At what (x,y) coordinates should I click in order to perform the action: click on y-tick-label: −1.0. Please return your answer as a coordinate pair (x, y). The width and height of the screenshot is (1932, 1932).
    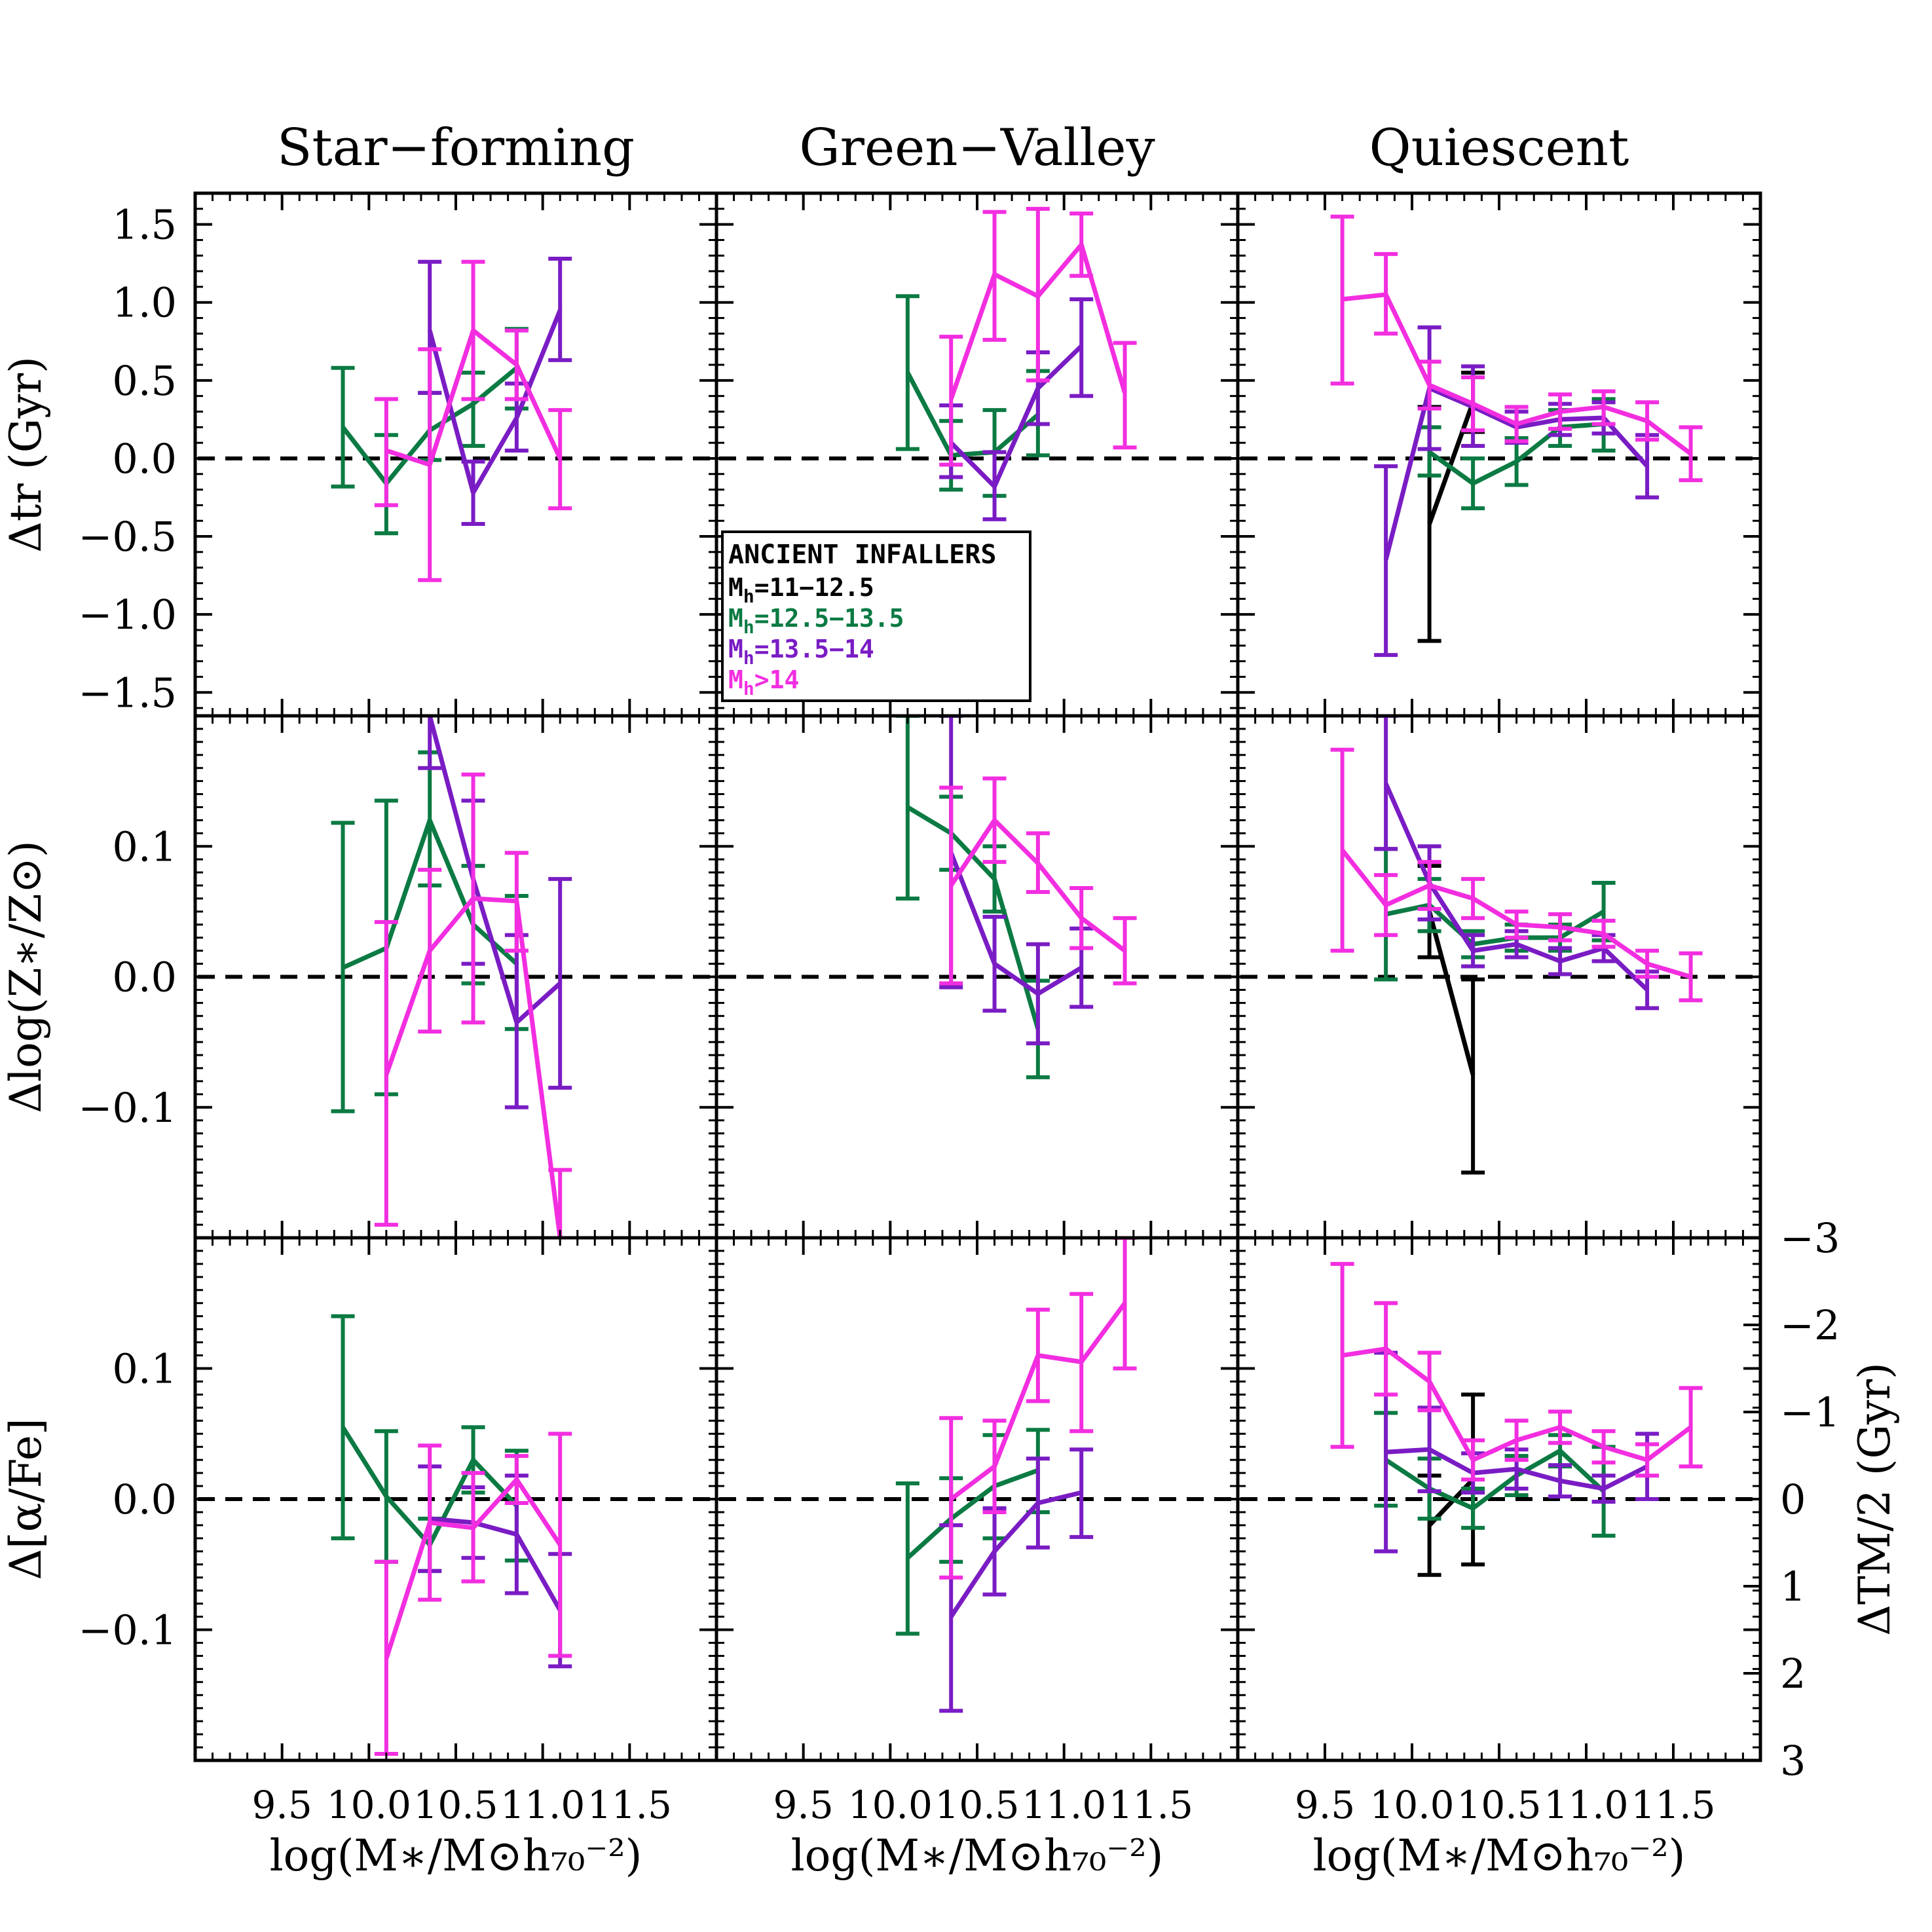
    Looking at the image, I should click on (128, 615).